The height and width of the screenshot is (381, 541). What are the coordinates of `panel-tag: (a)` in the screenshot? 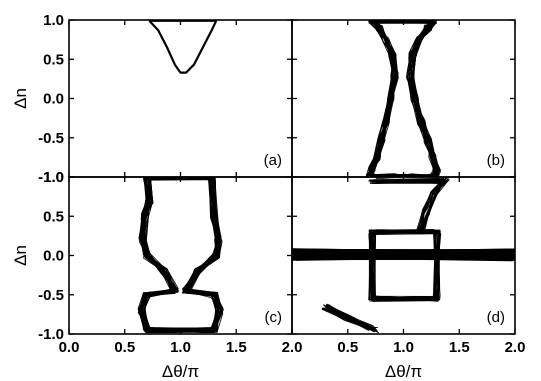 It's located at (273, 160).